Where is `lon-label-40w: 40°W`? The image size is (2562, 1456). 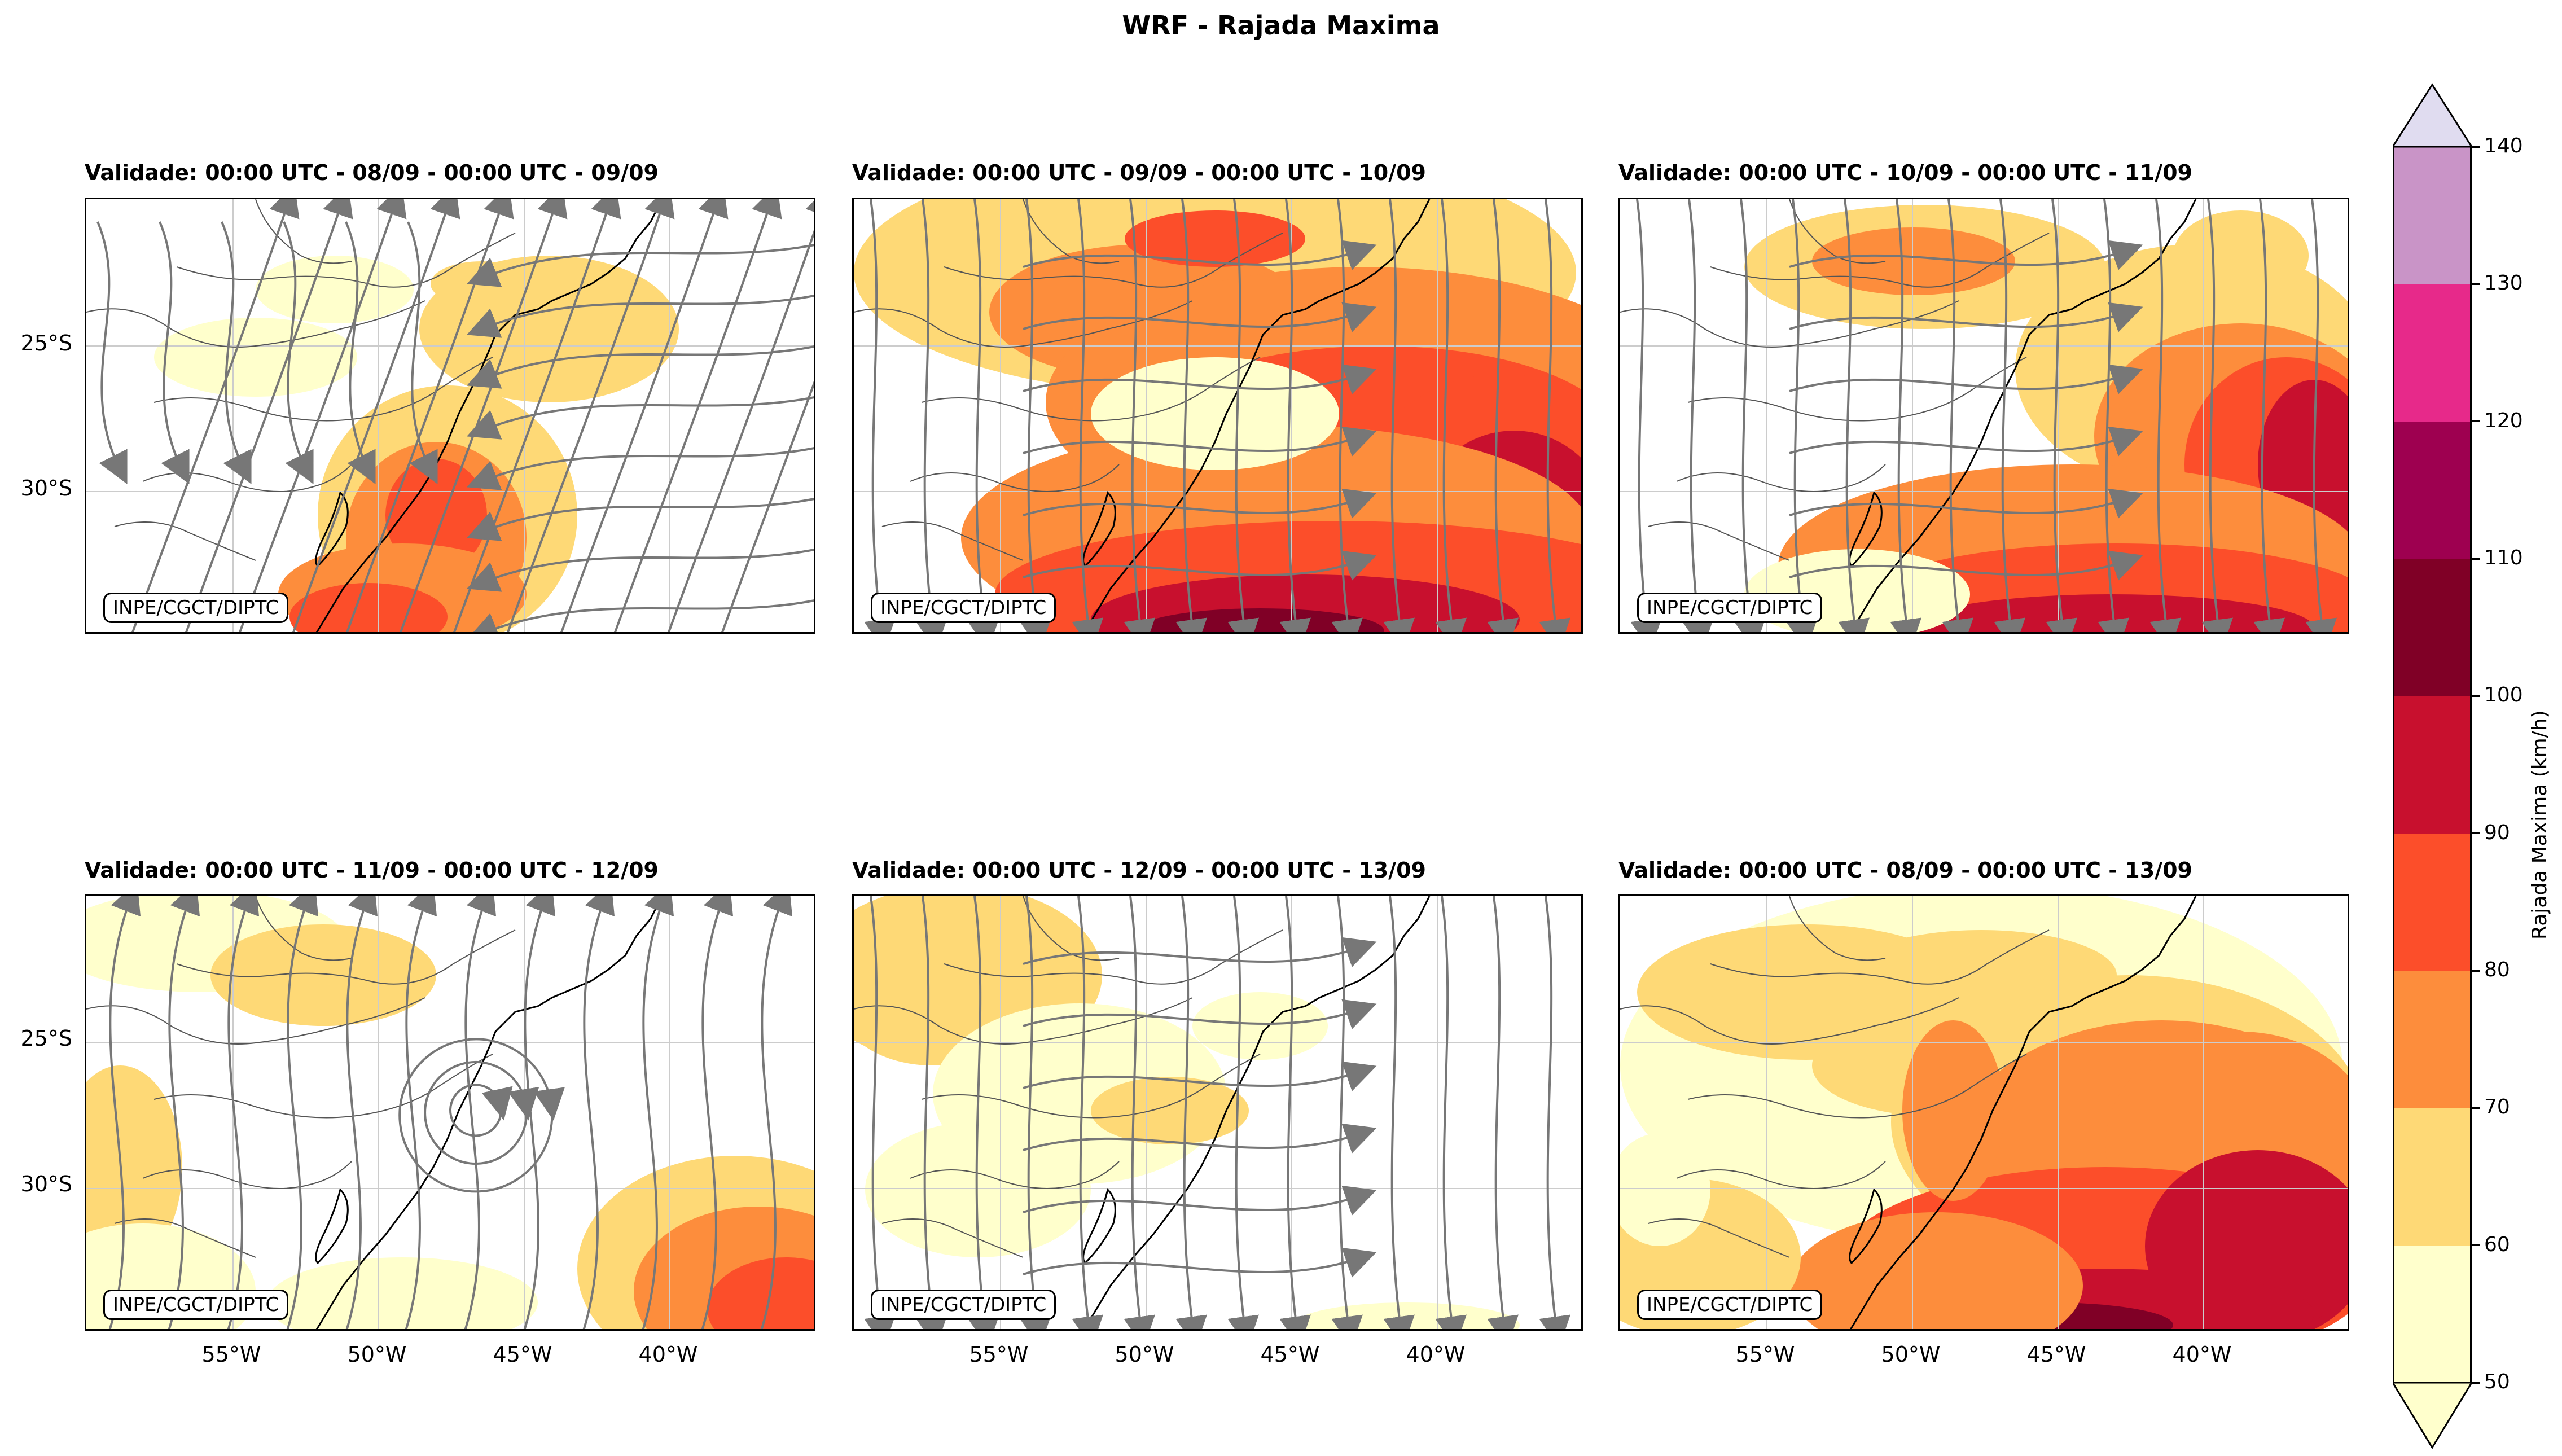
lon-label-40w: 40°W is located at coordinates (2202, 1354).